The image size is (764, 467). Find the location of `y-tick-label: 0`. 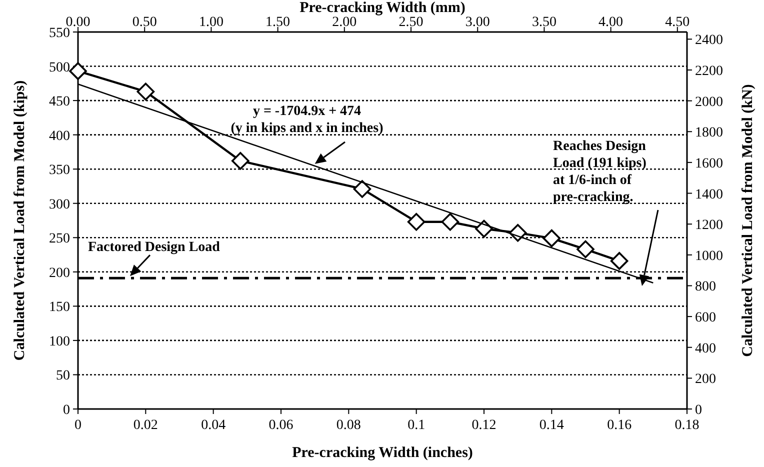

y-tick-label: 0 is located at coordinates (66, 410).